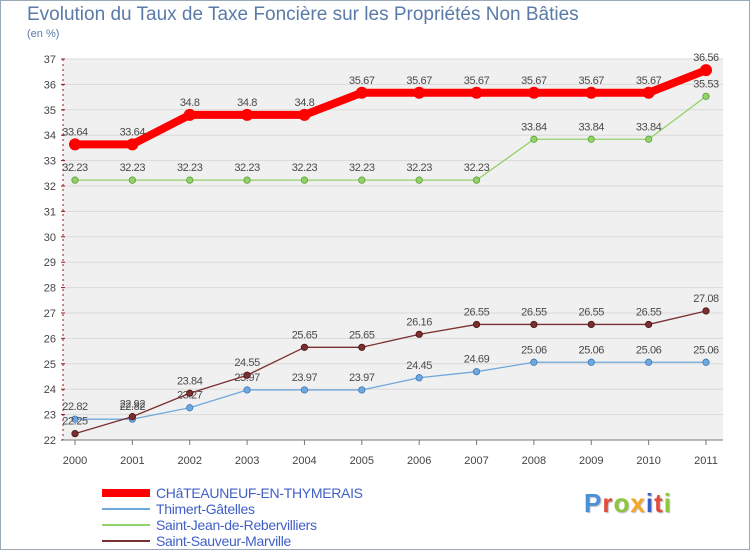  Describe the element at coordinates (50, 85) in the screenshot. I see `y-tick-label: 36` at that location.